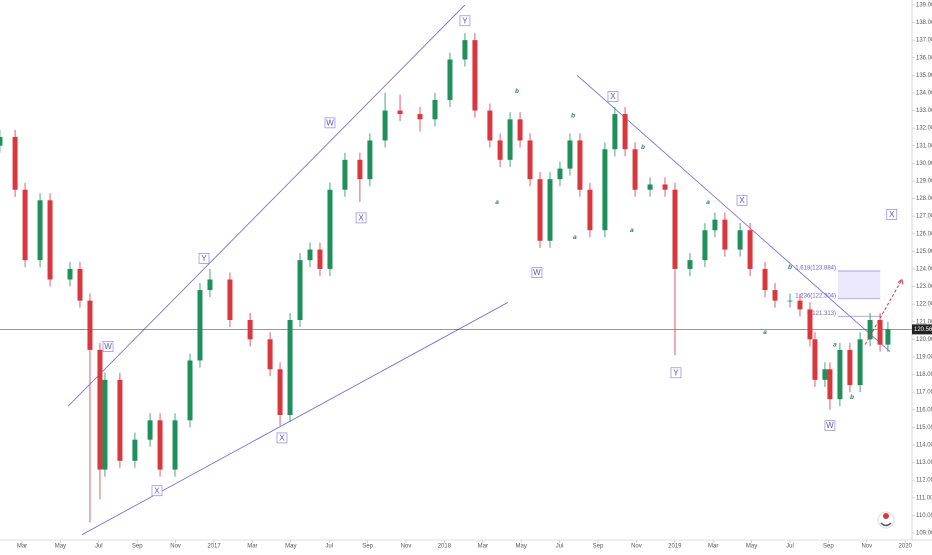 Image resolution: width=932 pixels, height=555 pixels. Describe the element at coordinates (924, 340) in the screenshot. I see `y-tick-label: 120.000` at that location.